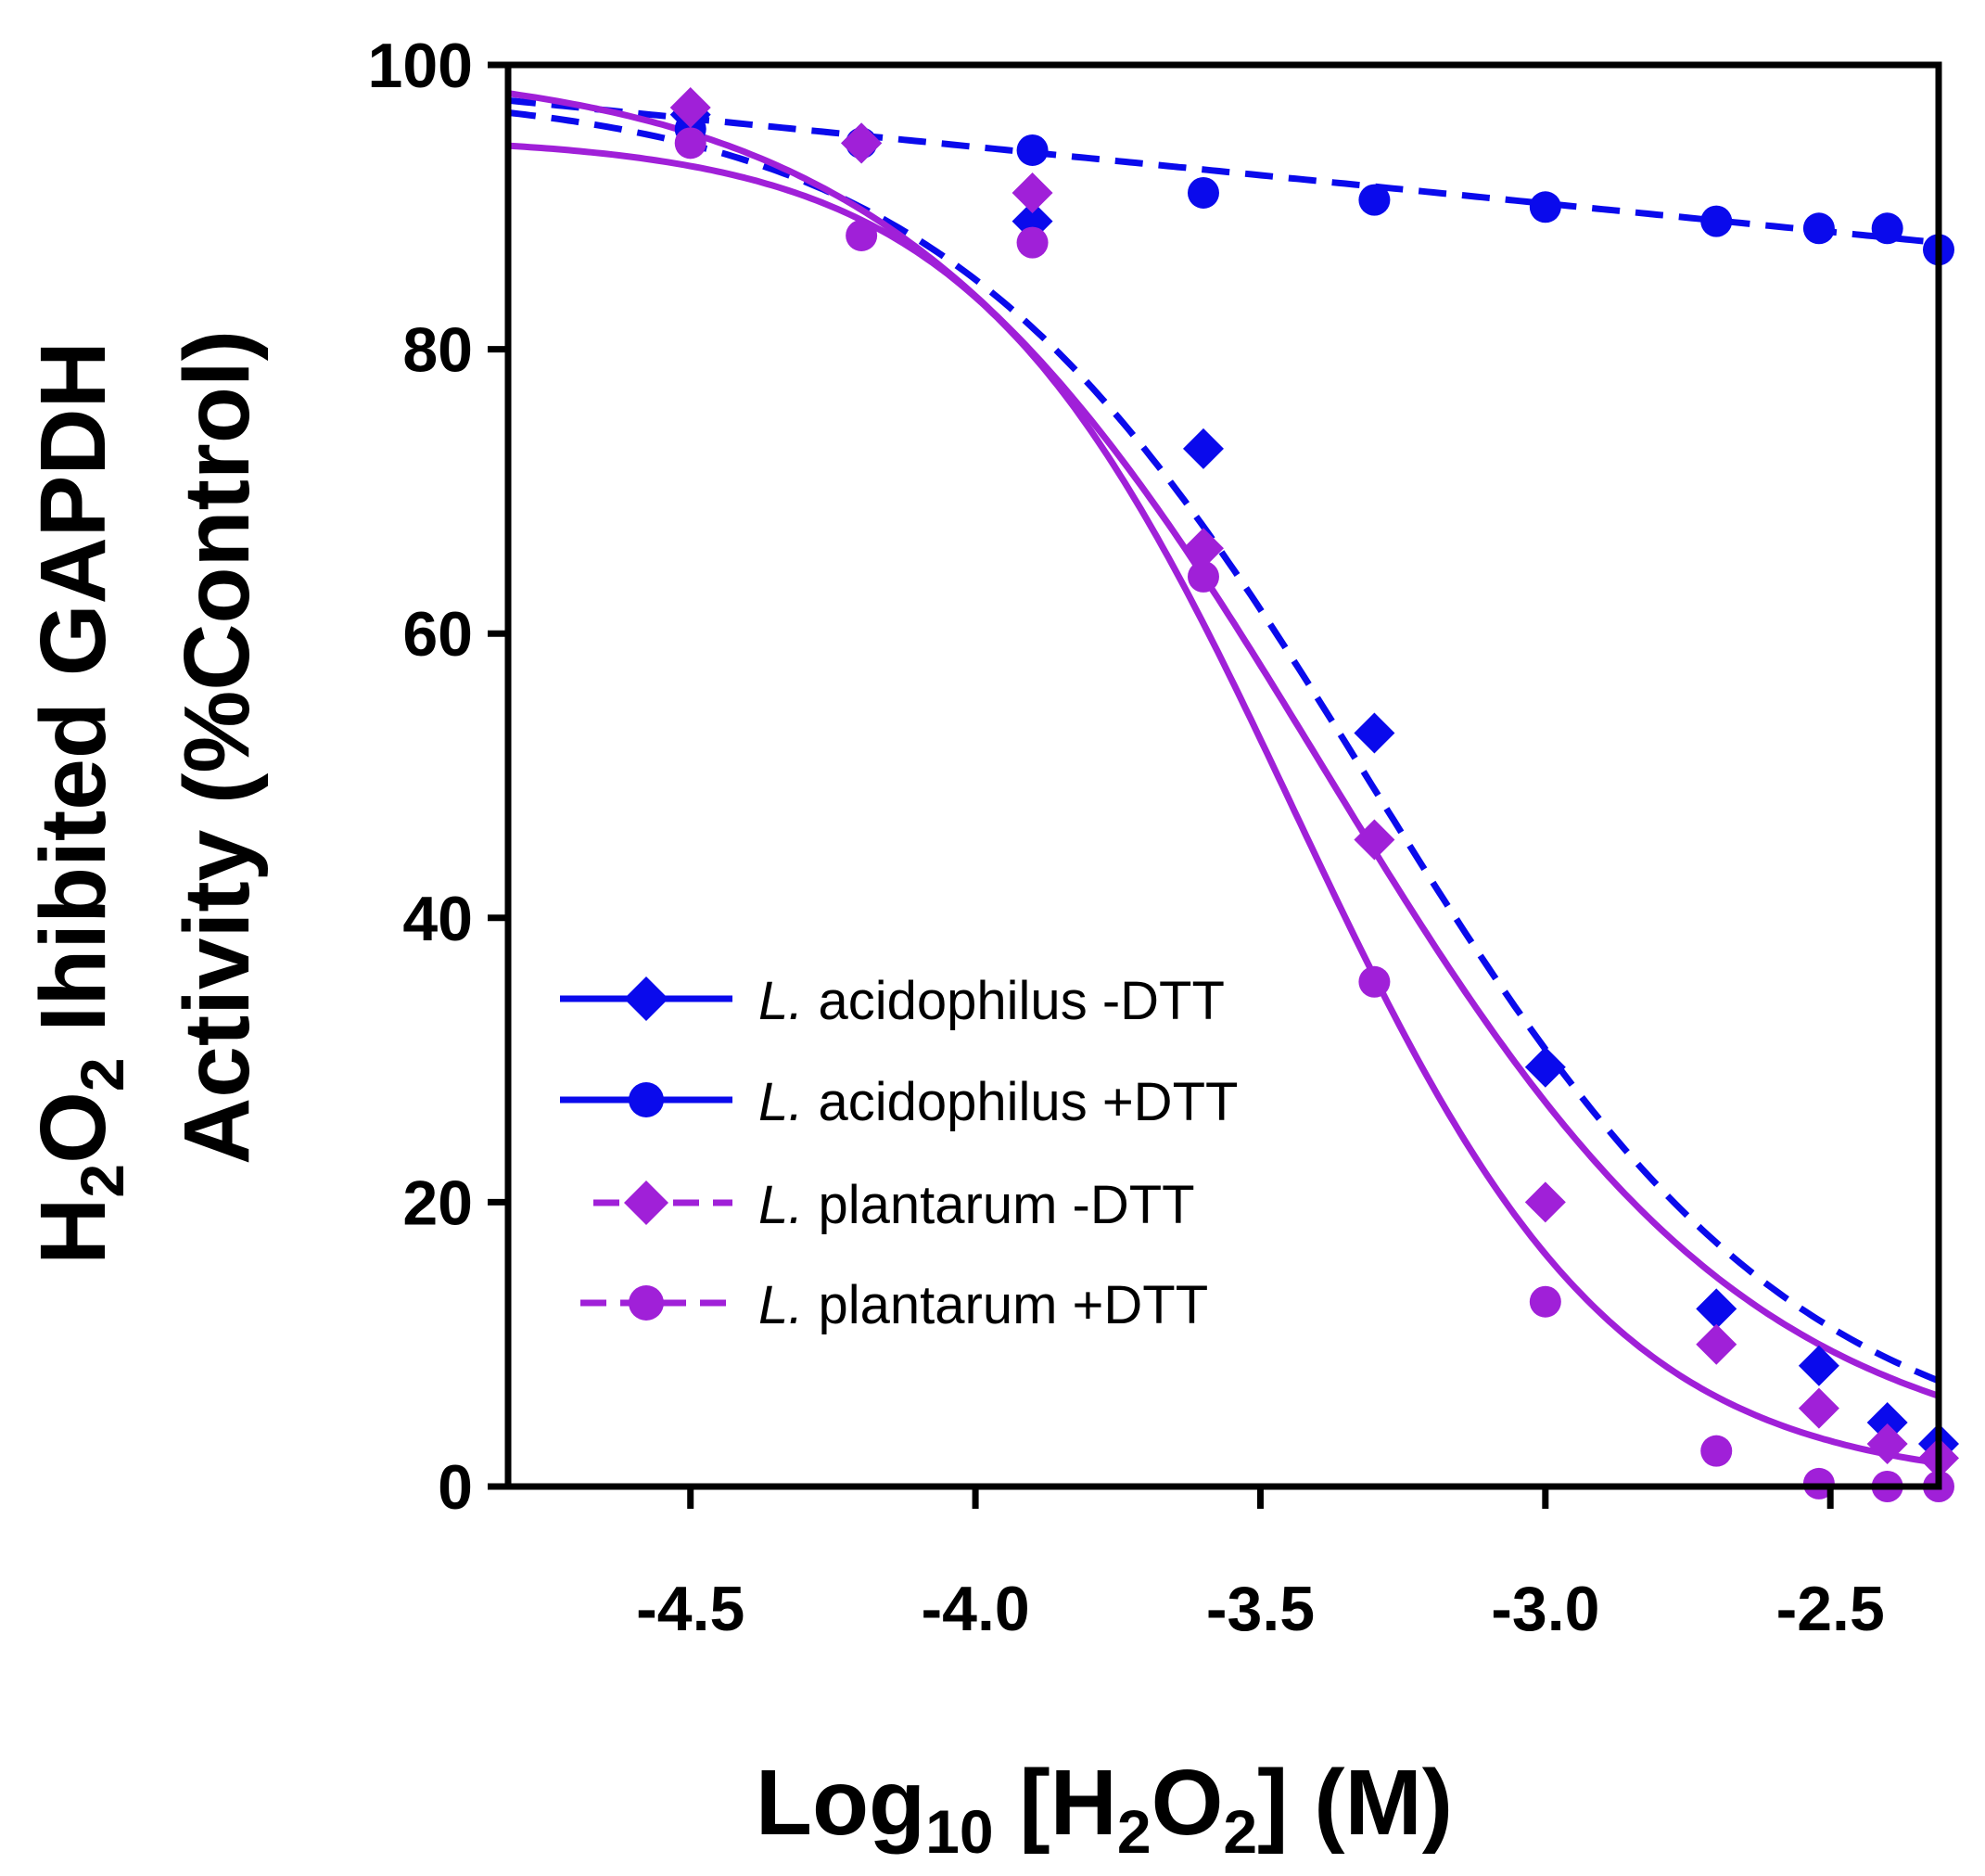  I want to click on legend-entry-plantarum-plus-dtt: L. plantarum +DTT, so click(894, 1305).